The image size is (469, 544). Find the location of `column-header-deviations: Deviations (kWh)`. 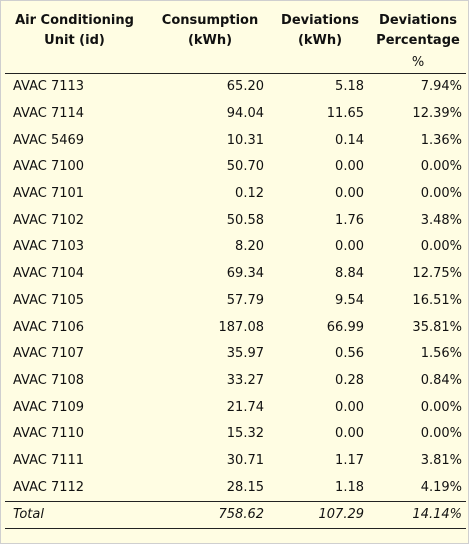

column-header-deviations: Deviations (kWh) is located at coordinates (320, 39).